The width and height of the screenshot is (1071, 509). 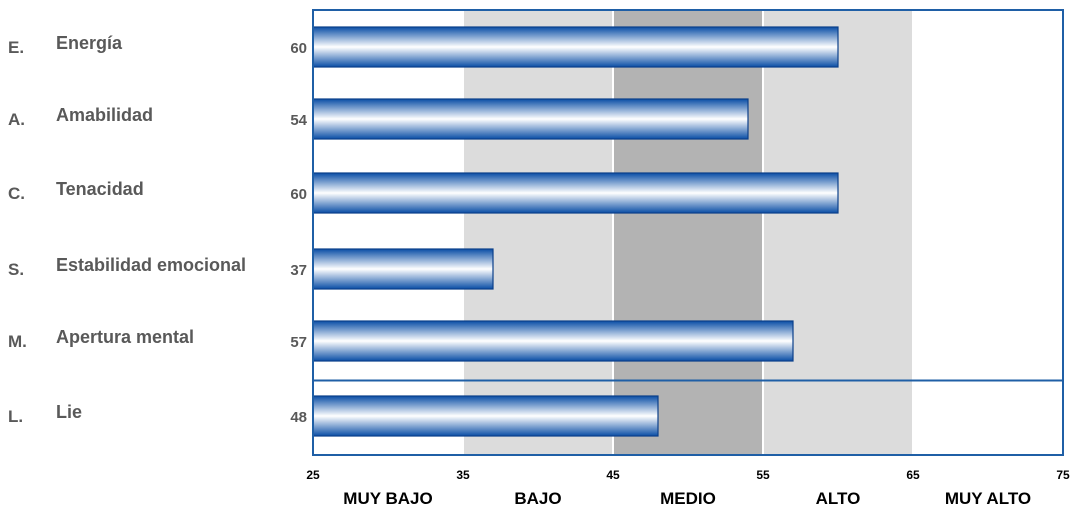 What do you see at coordinates (988, 498) in the screenshot?
I see `band-label: MUY ALTO` at bounding box center [988, 498].